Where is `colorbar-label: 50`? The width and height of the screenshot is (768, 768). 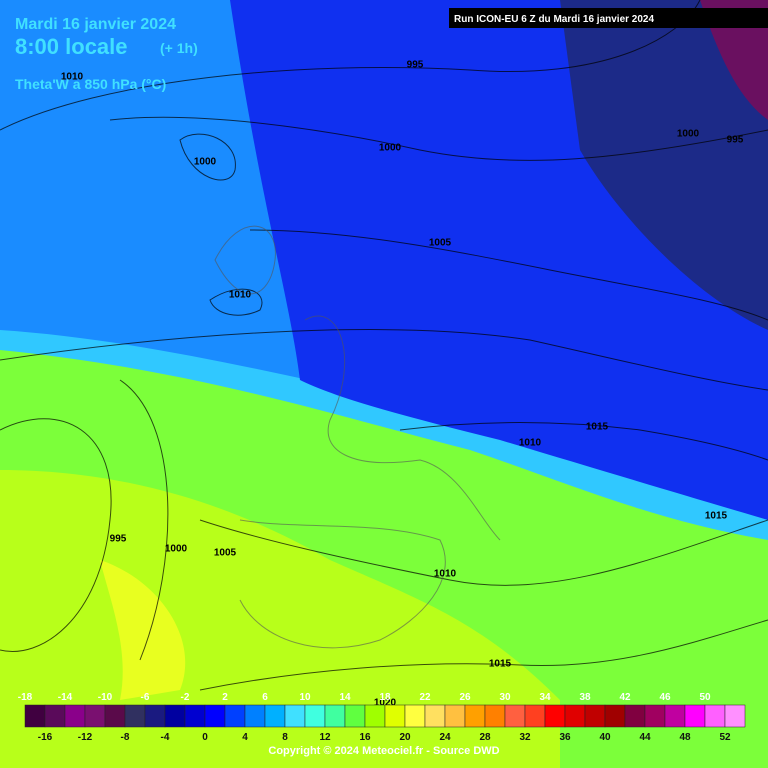
colorbar-label: 50 is located at coordinates (705, 697).